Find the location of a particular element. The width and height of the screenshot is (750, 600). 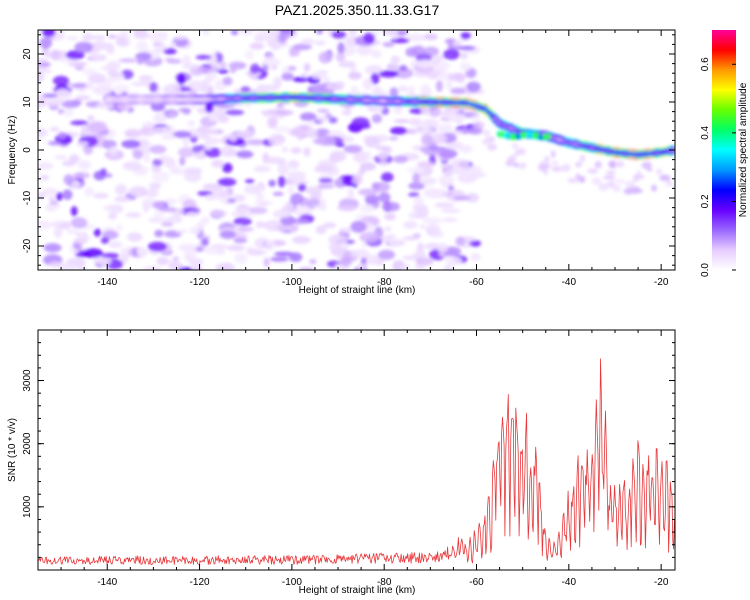

x-tick-label: -80 is located at coordinates (384, 582).